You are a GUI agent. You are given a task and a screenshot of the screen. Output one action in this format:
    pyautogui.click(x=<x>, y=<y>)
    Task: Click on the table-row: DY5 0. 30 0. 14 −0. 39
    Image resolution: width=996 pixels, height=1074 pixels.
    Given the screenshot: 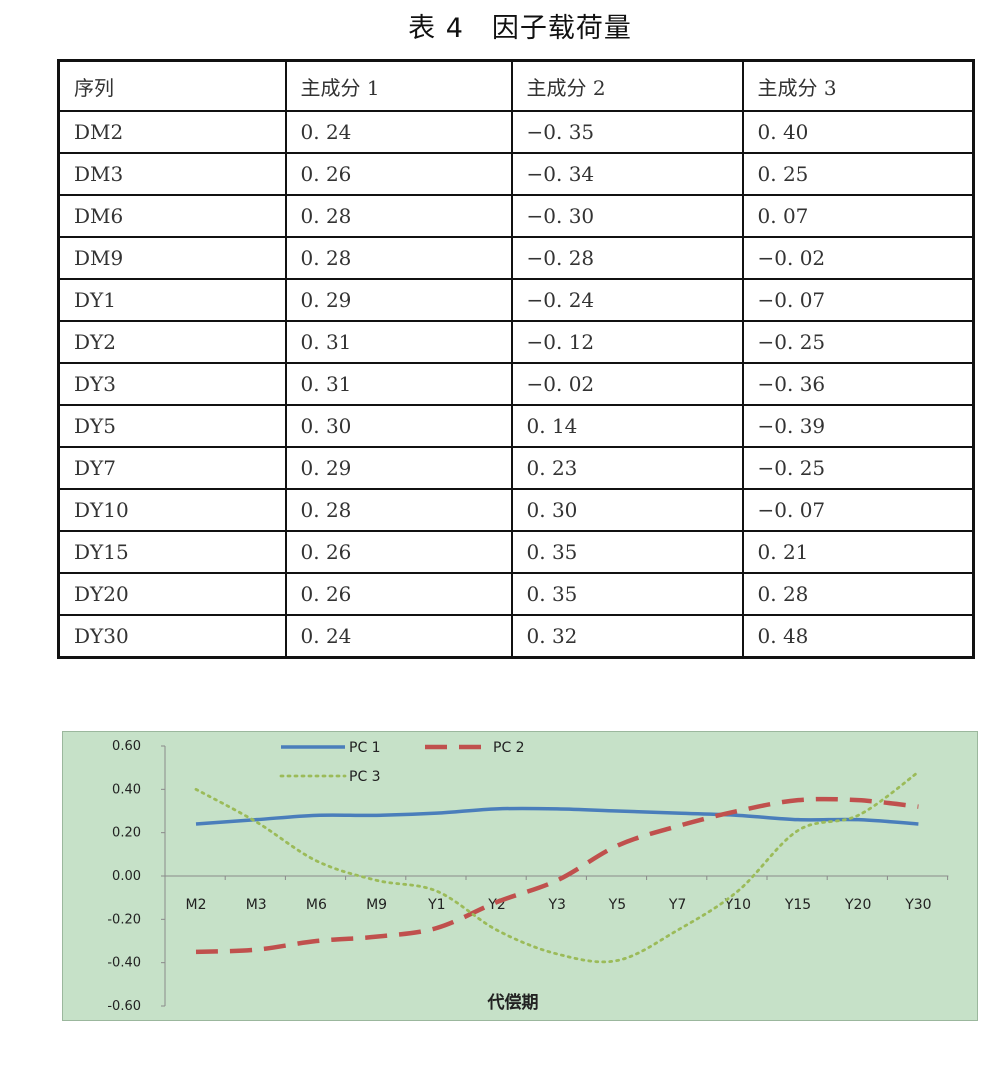 What is the action you would take?
    pyautogui.click(x=516, y=426)
    